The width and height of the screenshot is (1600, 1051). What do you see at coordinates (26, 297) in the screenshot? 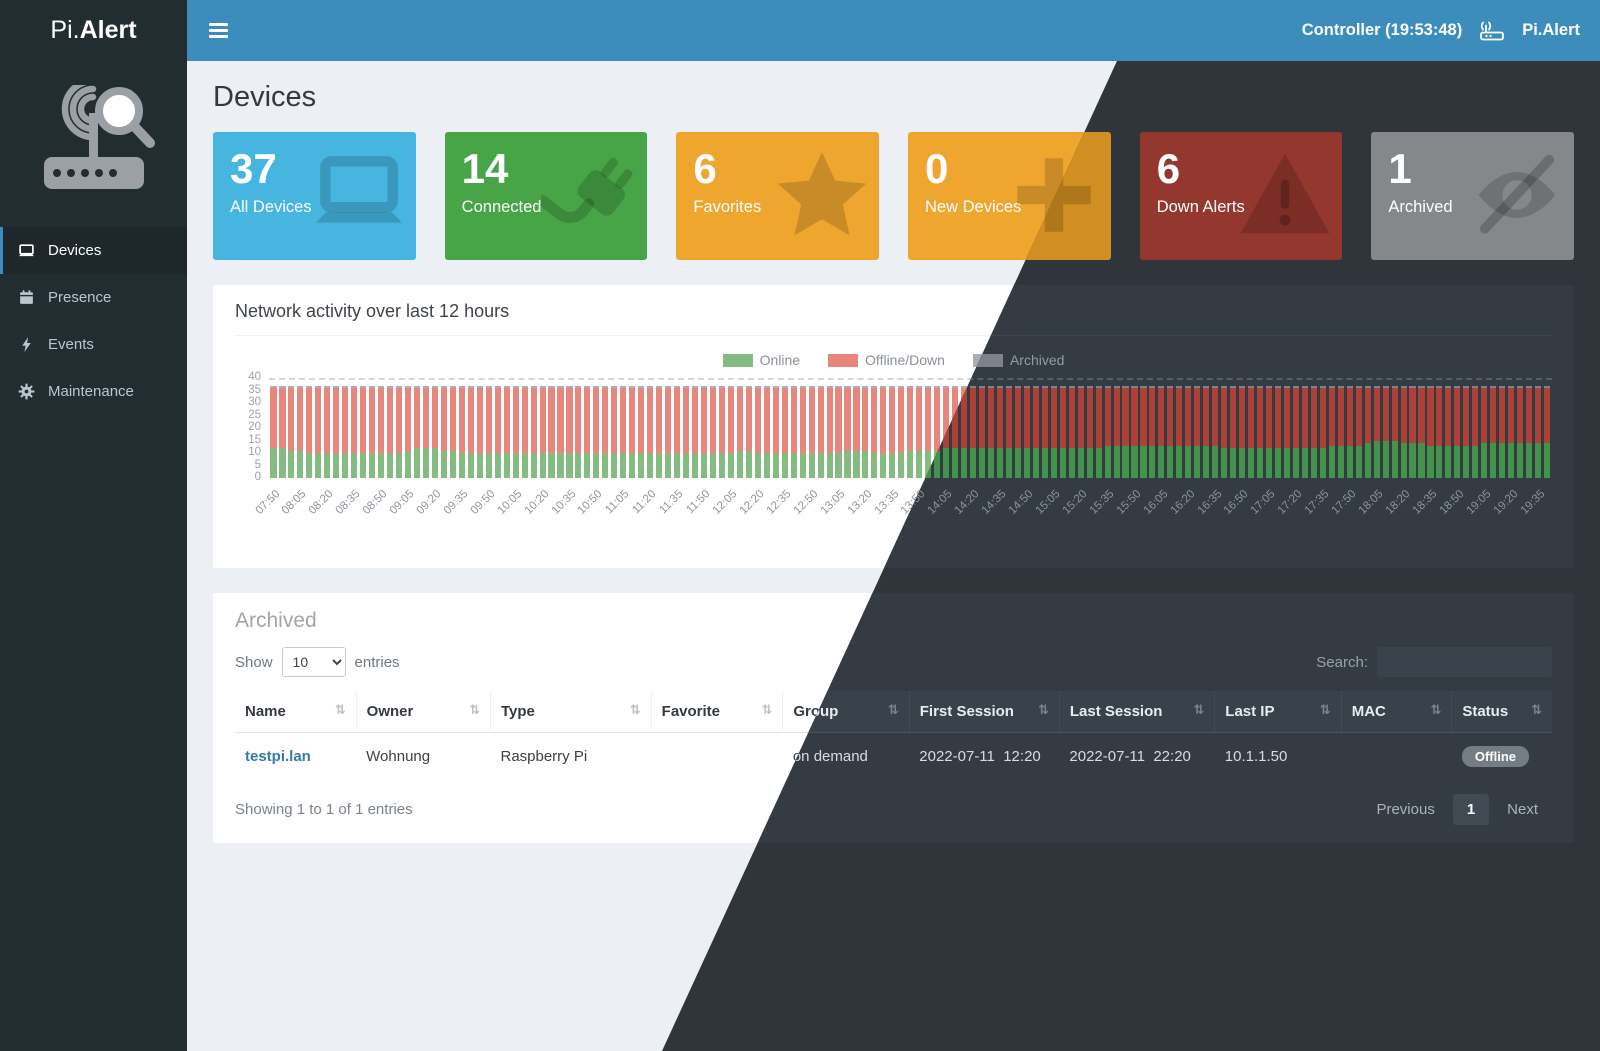
I see `calendar-icon` at bounding box center [26, 297].